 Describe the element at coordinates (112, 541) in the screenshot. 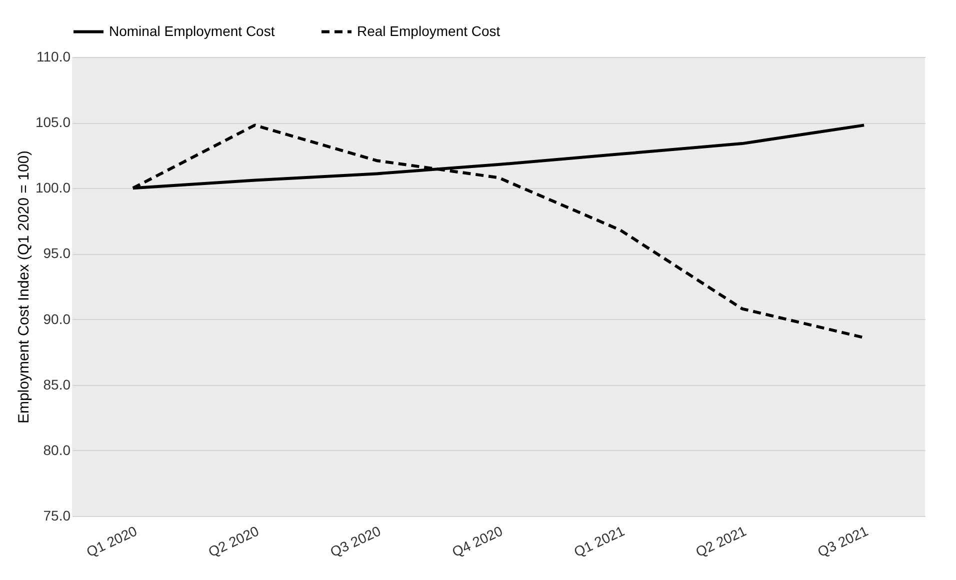

I see `x-tick-label: Q1 2020` at that location.